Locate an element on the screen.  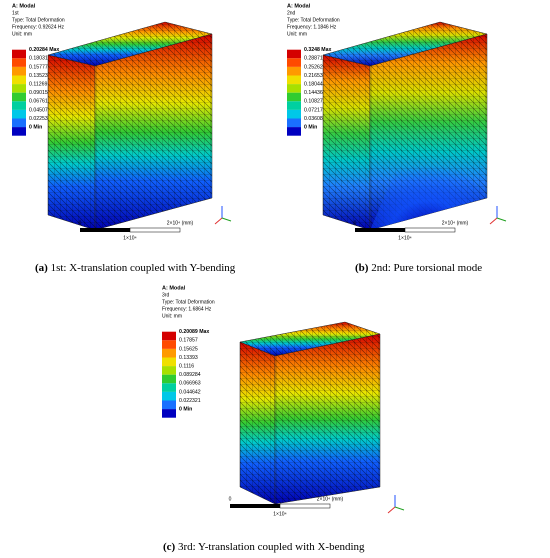
legend-label: 0.3248 Max is located at coordinates (318, 50).